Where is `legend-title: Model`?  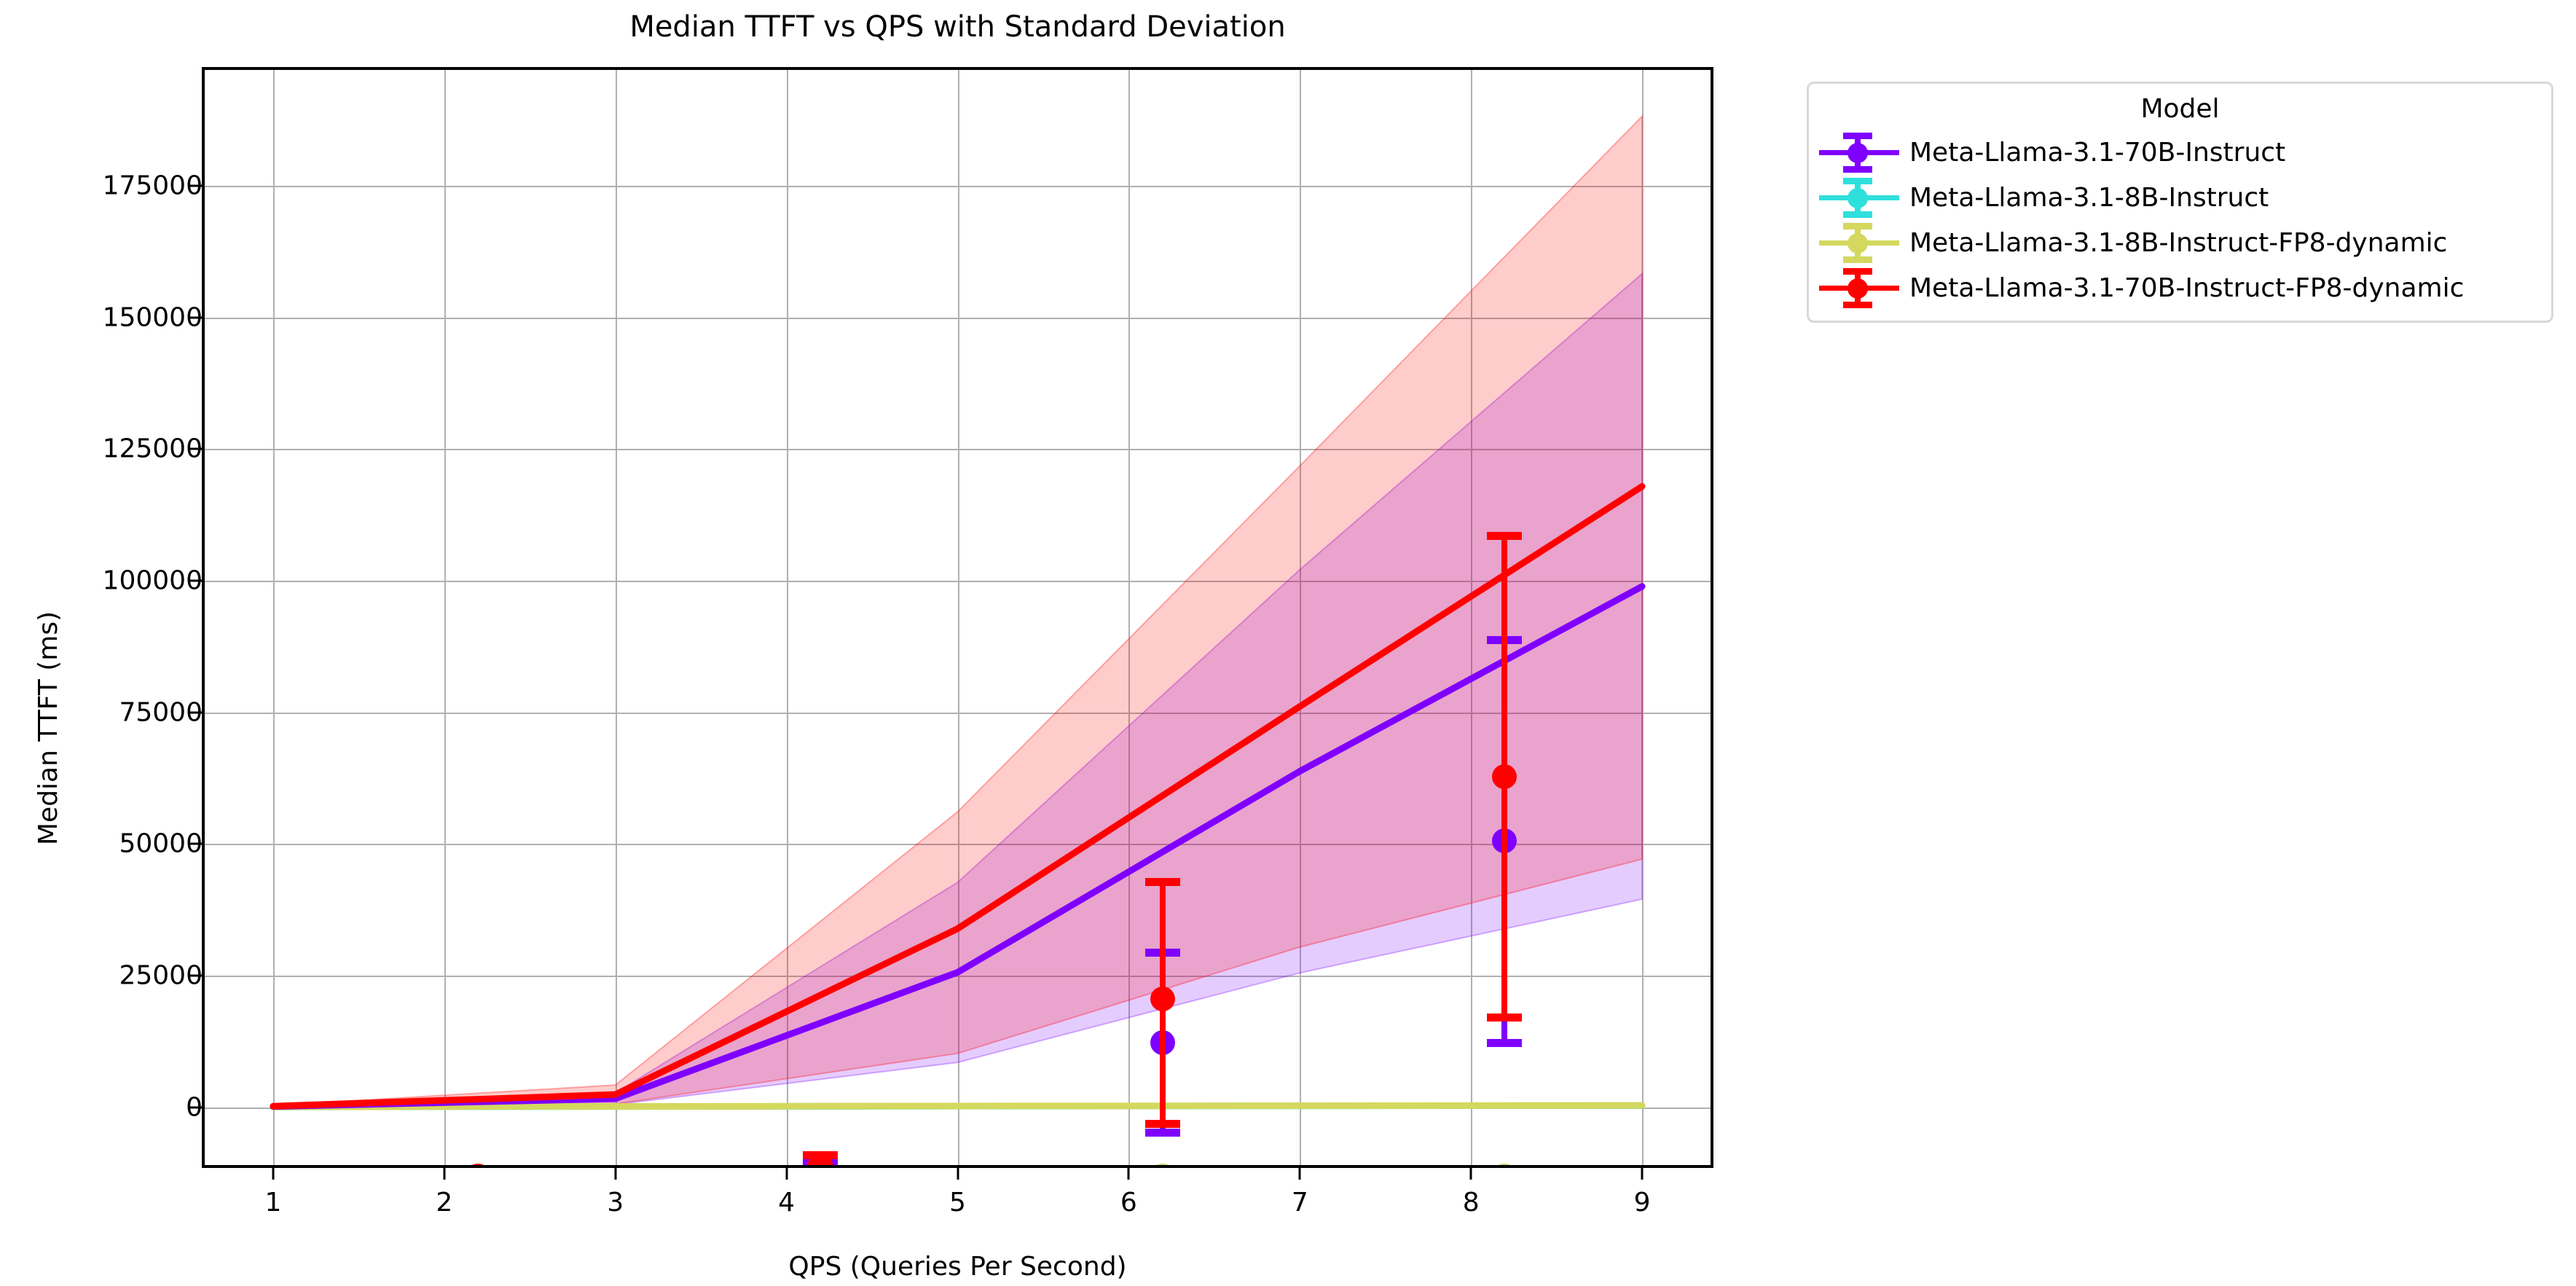 legend-title: Model is located at coordinates (2180, 109).